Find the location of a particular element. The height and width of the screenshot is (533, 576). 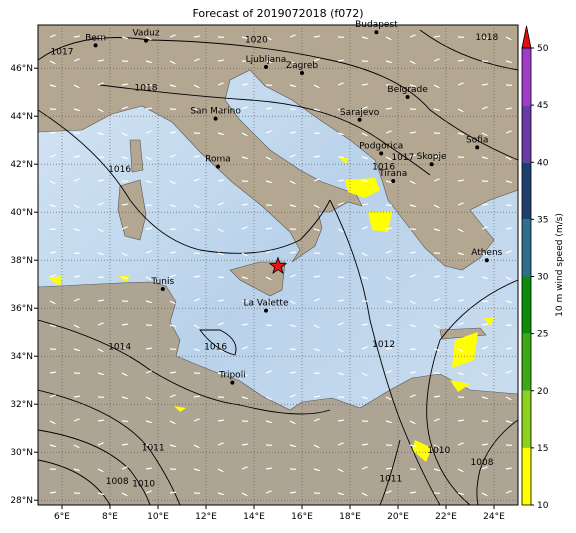

x-tick-label: 14°E is located at coordinates (254, 517).